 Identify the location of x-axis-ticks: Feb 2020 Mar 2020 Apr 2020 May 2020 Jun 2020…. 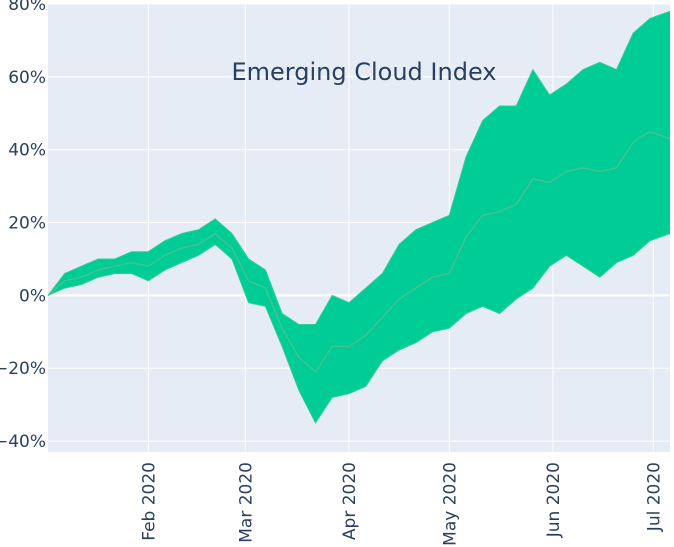
(401, 504).